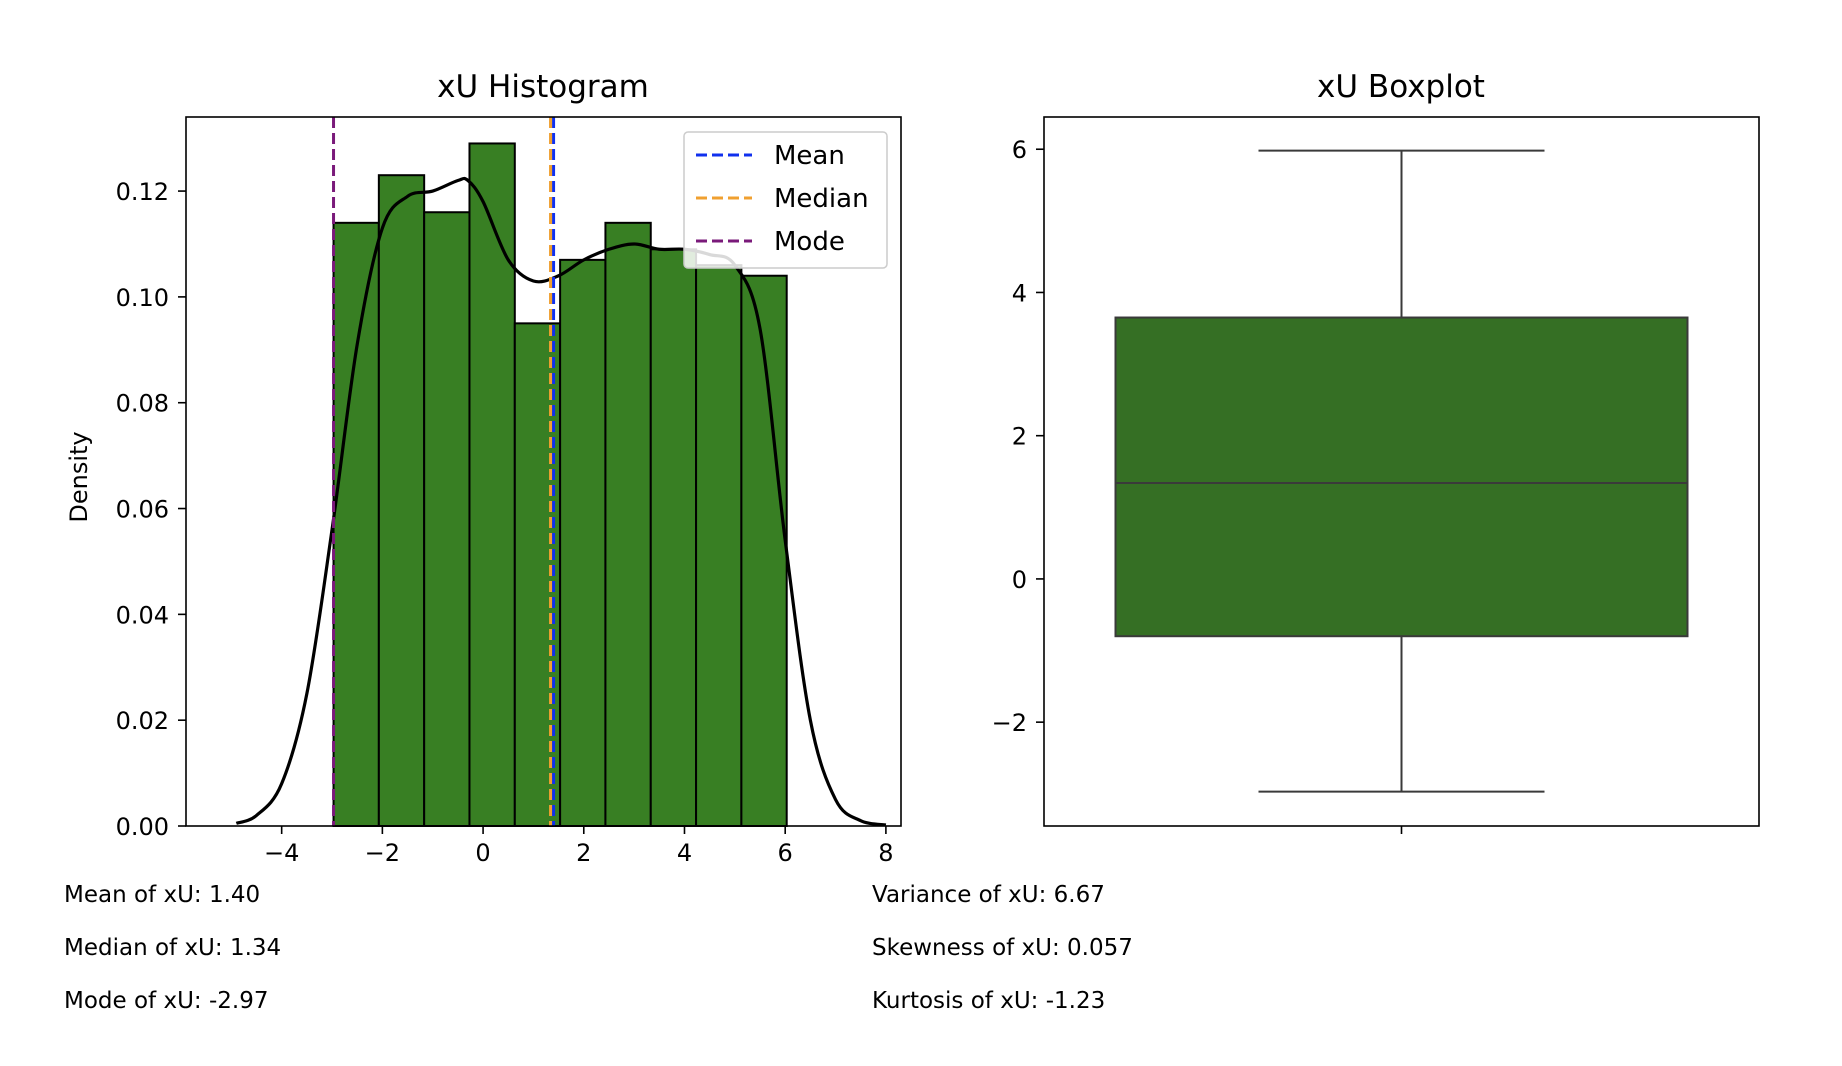 Image resolution: width=1842 pixels, height=1066 pixels. Describe the element at coordinates (142, 721) in the screenshot. I see `y-tick-label: 0.02` at that location.